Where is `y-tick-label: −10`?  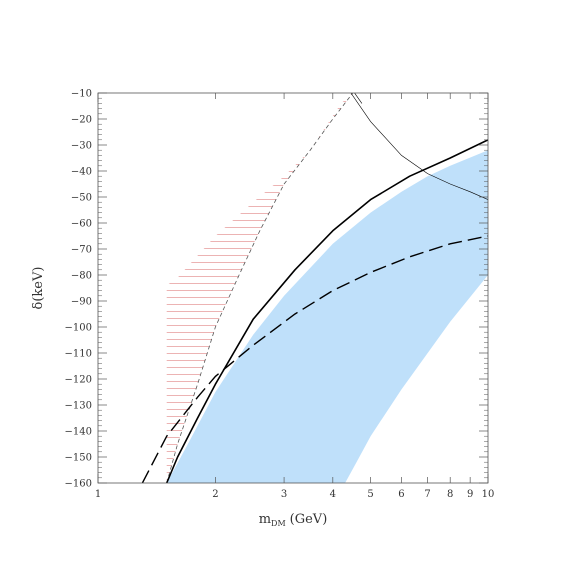
y-tick-label: −10 is located at coordinates (81, 94).